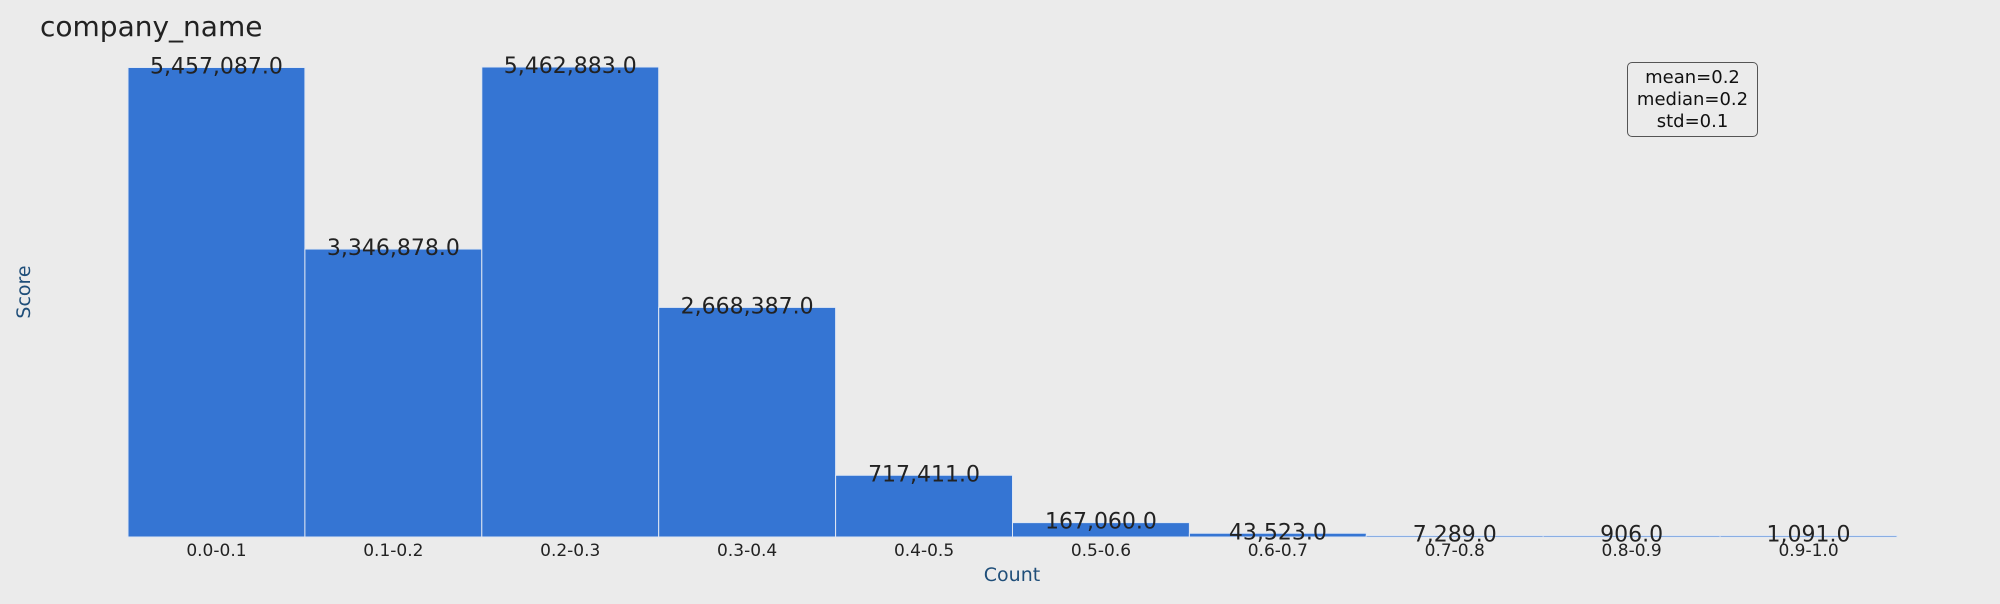 Image resolution: width=2000 pixels, height=604 pixels. Describe the element at coordinates (1692, 121) in the screenshot. I see `stats-std: std=0.1` at that location.